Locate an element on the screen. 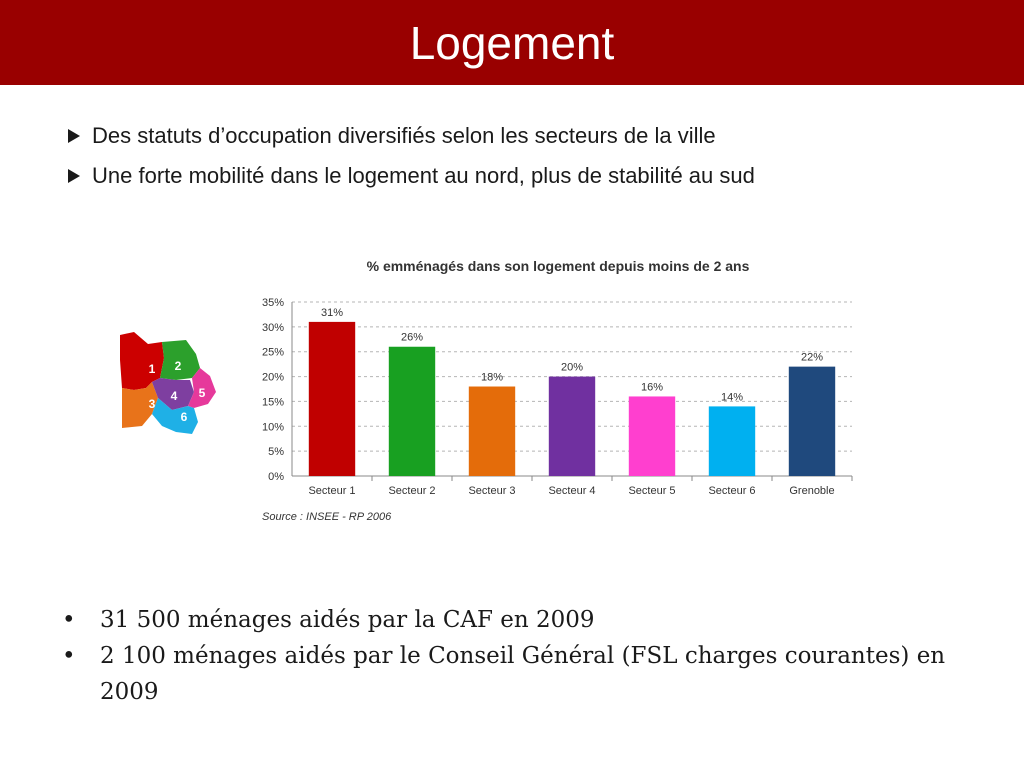 The width and height of the screenshot is (1024, 768). sector-4-region is located at coordinates (173, 394).